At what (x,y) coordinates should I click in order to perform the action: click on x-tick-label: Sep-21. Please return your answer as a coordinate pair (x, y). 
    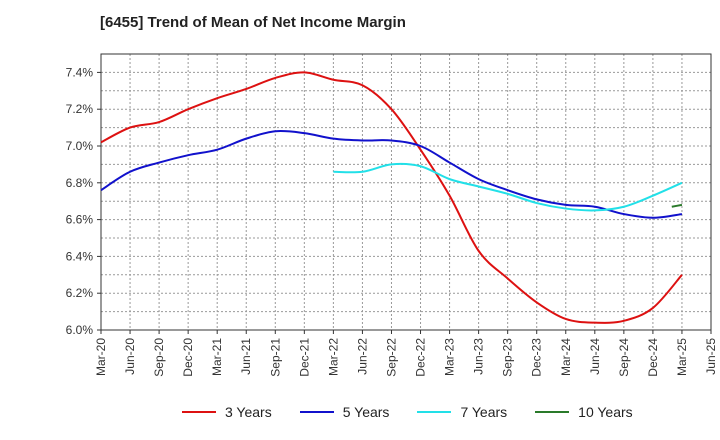
    Looking at the image, I should click on (275, 357).